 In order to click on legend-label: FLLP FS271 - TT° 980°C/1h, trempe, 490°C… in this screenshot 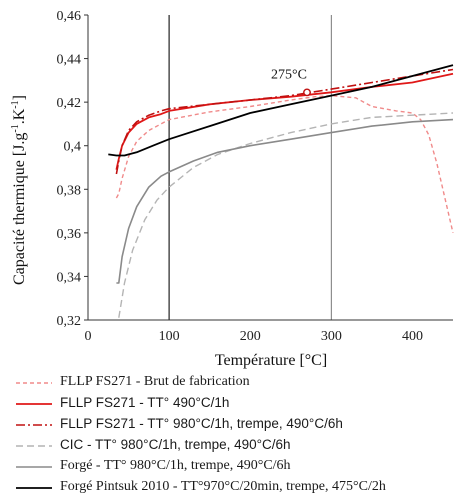, I will do `click(201, 423)`.